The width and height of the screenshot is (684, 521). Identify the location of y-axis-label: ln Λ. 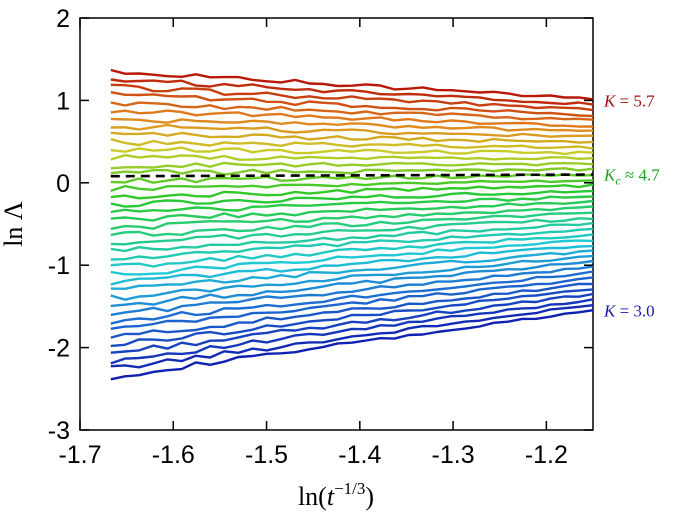
(14, 224).